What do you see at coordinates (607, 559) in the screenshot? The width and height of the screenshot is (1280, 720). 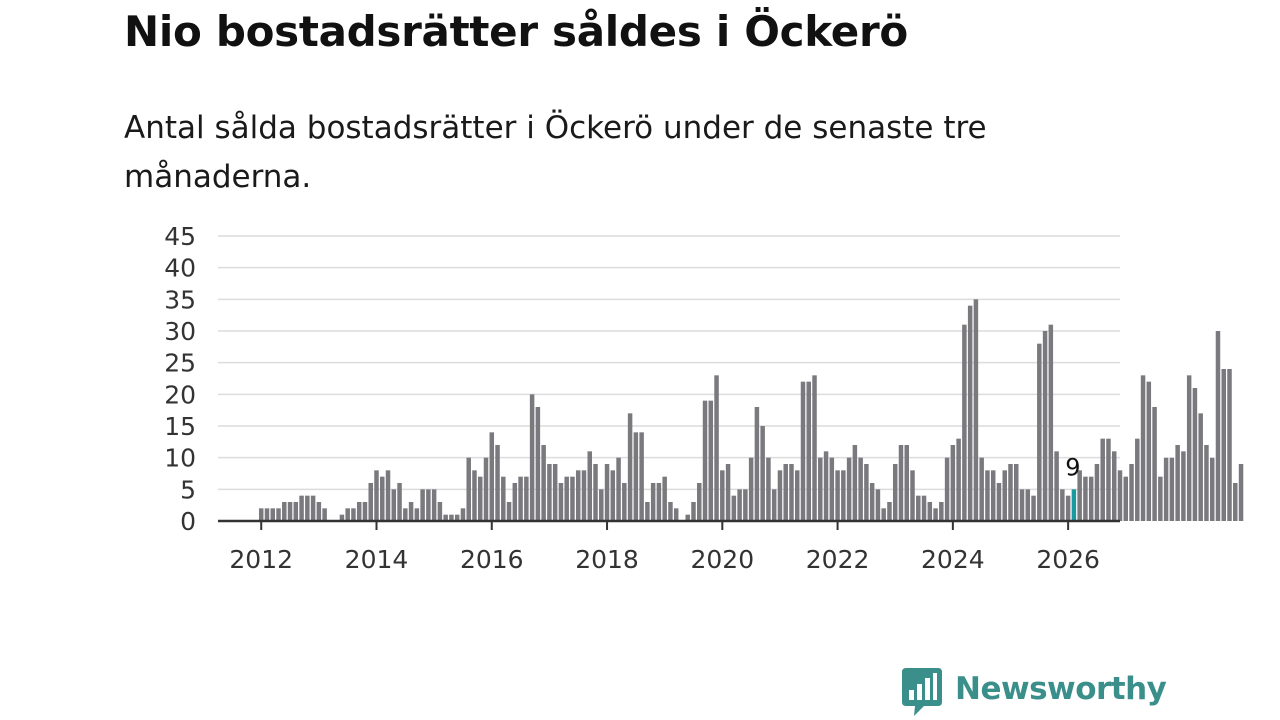 I see `x-tick-label: 2018` at bounding box center [607, 559].